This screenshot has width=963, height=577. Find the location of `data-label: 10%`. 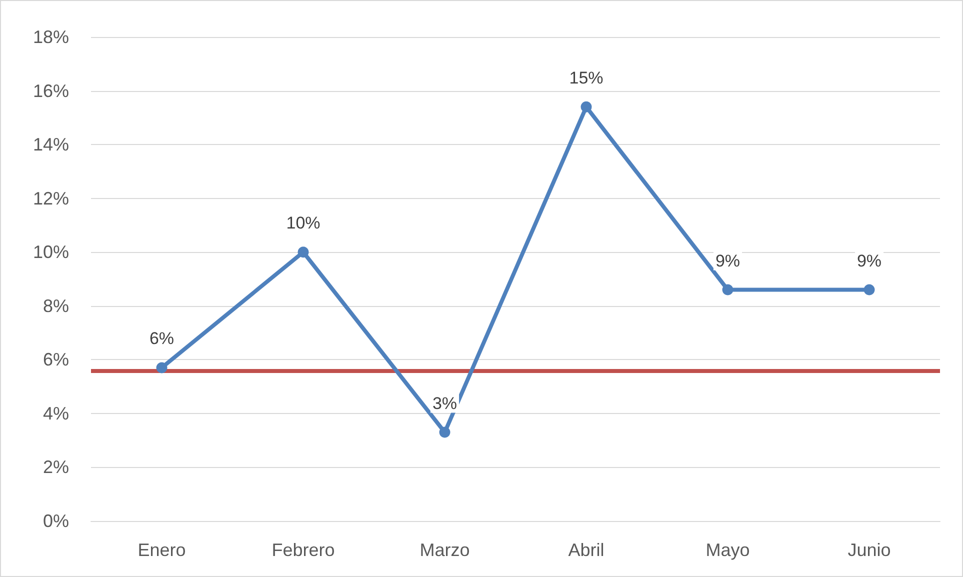

data-label: 10% is located at coordinates (303, 223).